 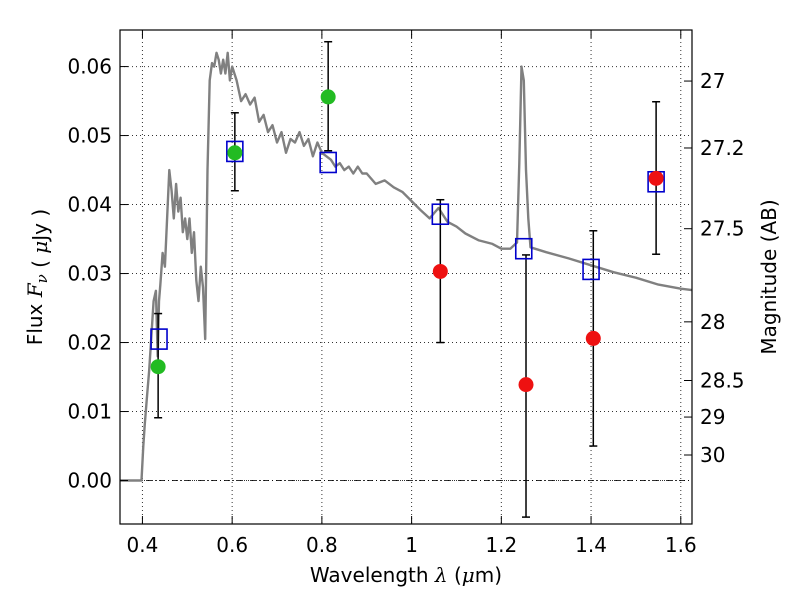 I want to click on x-tick-label: 1.6, so click(x=681, y=545).